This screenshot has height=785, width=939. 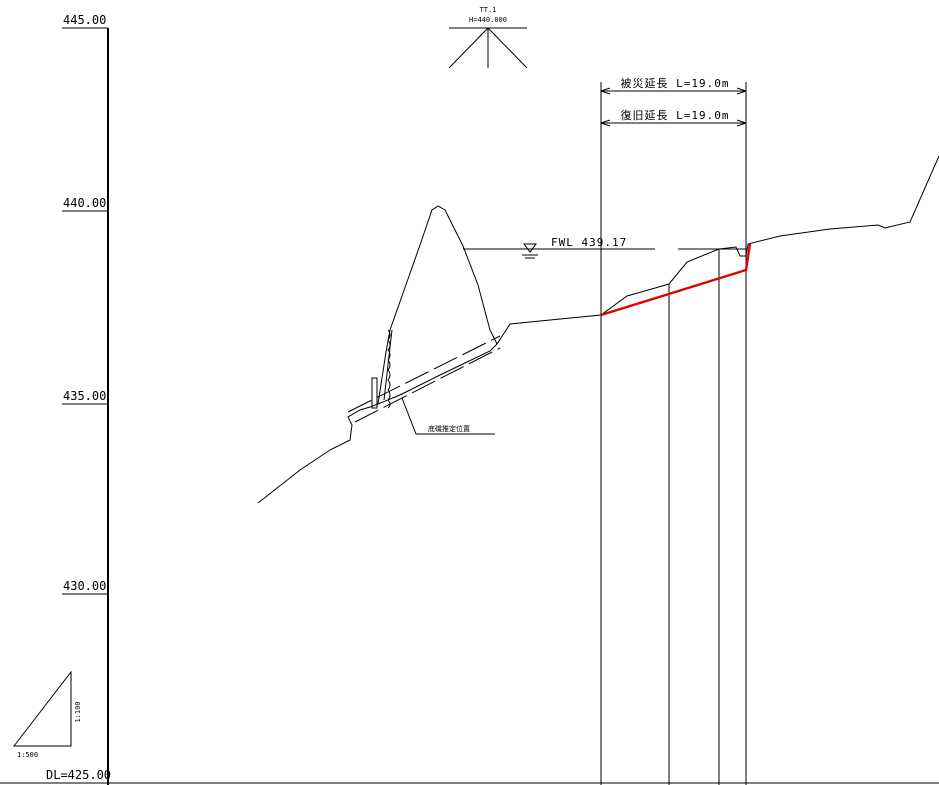 What do you see at coordinates (676, 280) in the screenshot?
I see `restoration-line` at bounding box center [676, 280].